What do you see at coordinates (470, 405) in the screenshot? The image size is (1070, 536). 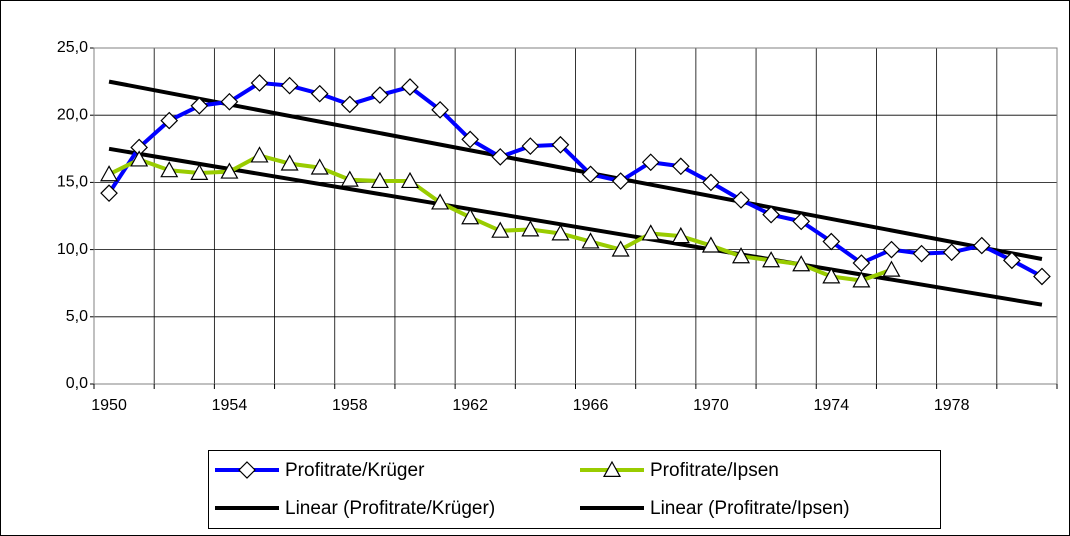 I see `x-tick-label: 1962` at bounding box center [470, 405].